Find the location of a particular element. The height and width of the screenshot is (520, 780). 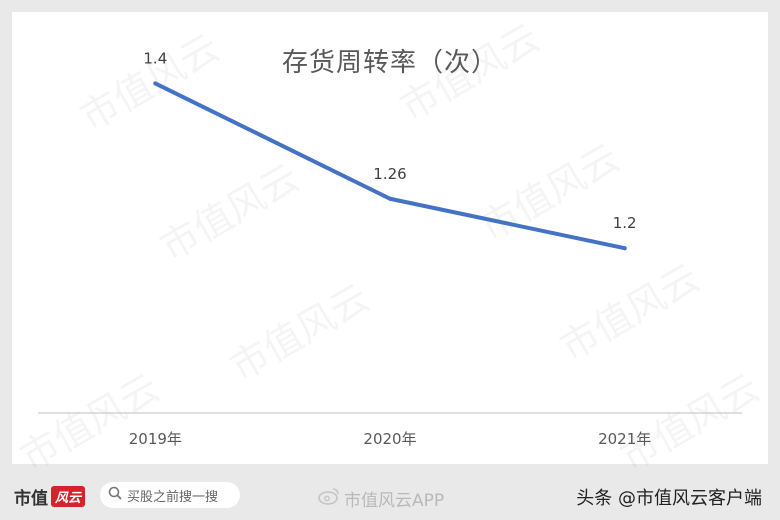

footer-bar: 市值 风云 买股之前搜一搜 市值风云APP 头条 @市值风云客户端 is located at coordinates (390, 492).